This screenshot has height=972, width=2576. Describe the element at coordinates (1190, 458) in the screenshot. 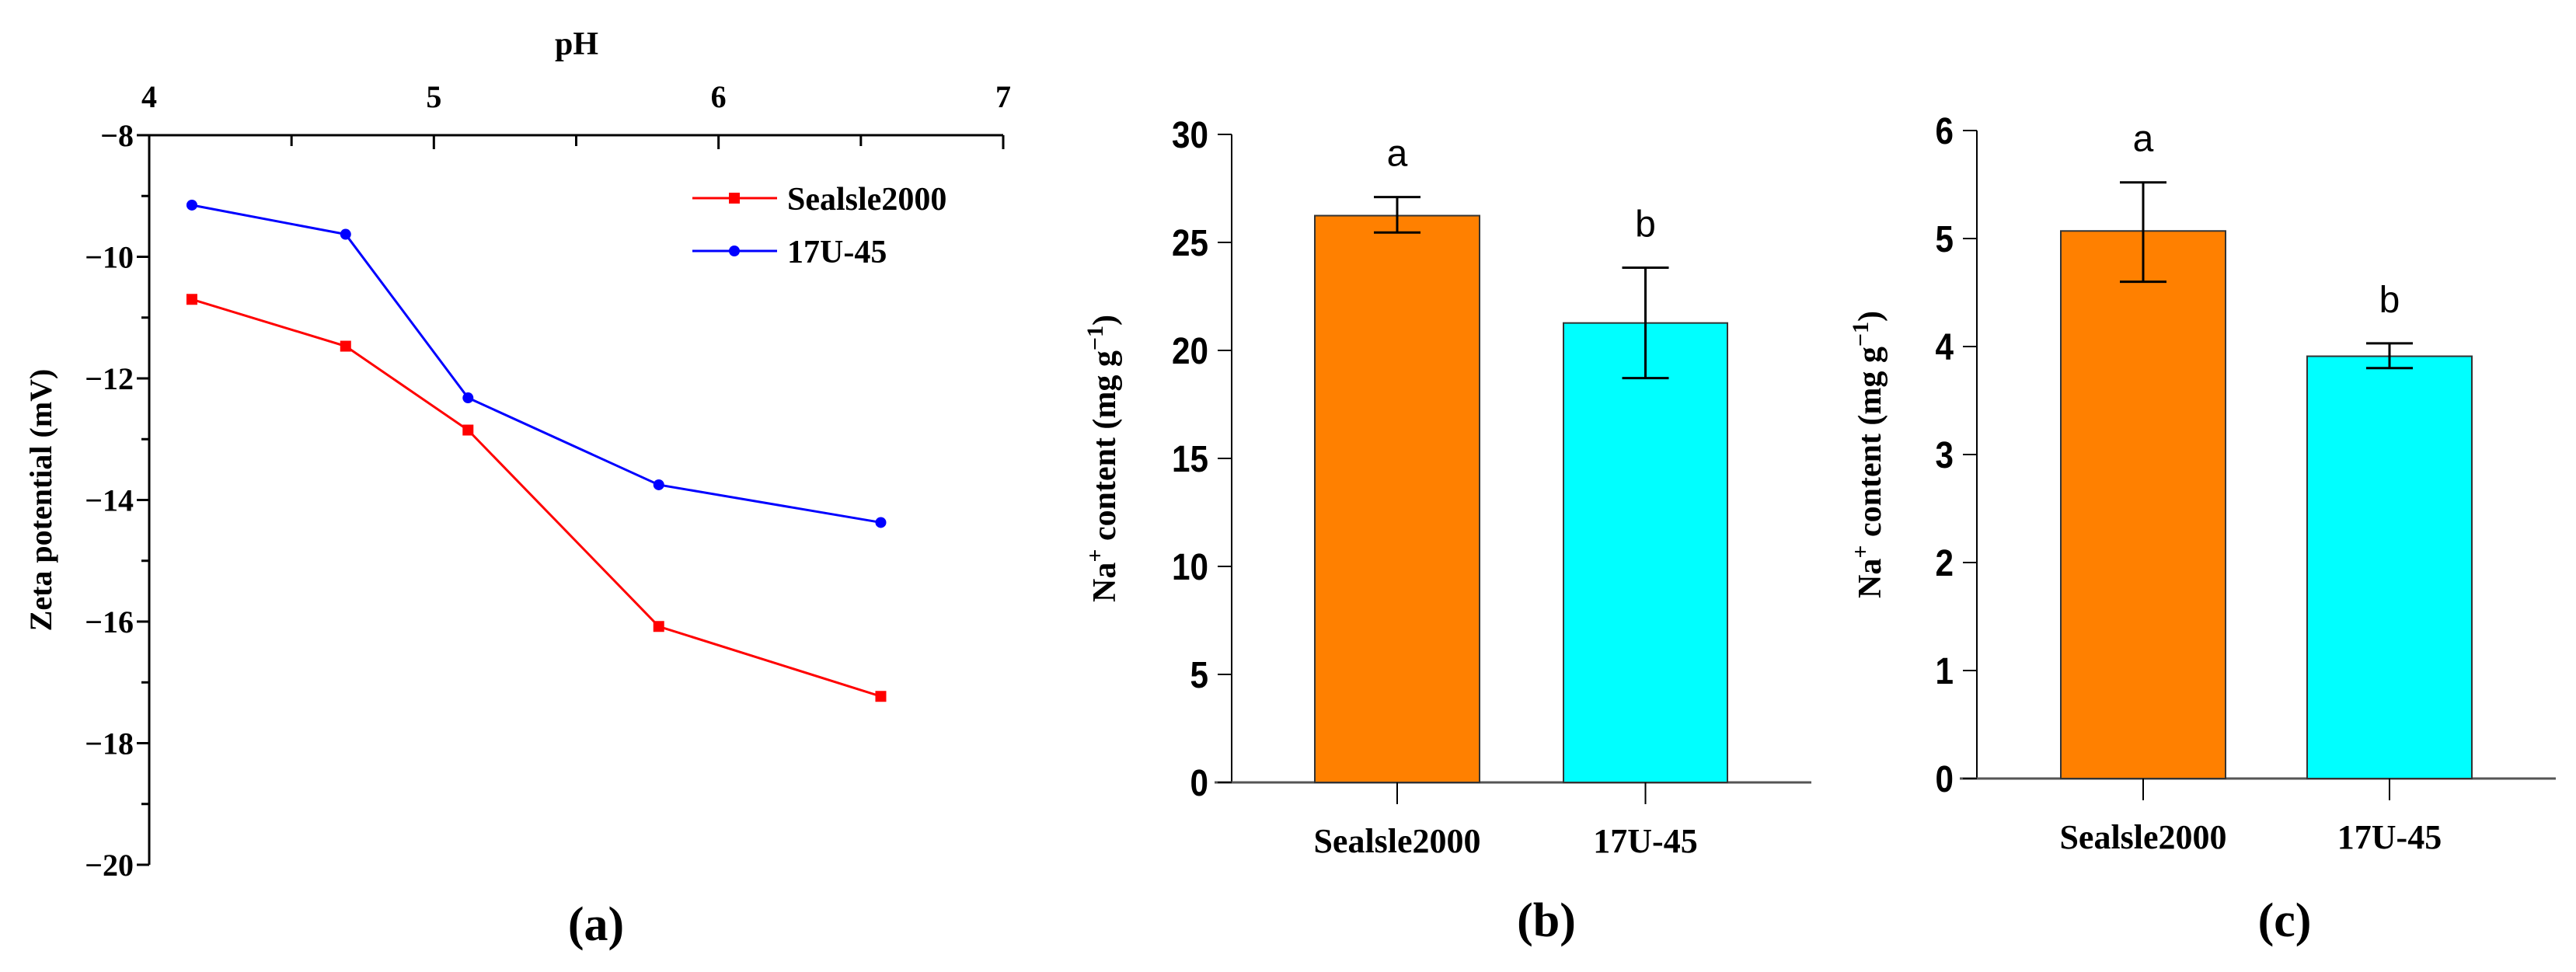

I see `y-tick-label: 15` at that location.